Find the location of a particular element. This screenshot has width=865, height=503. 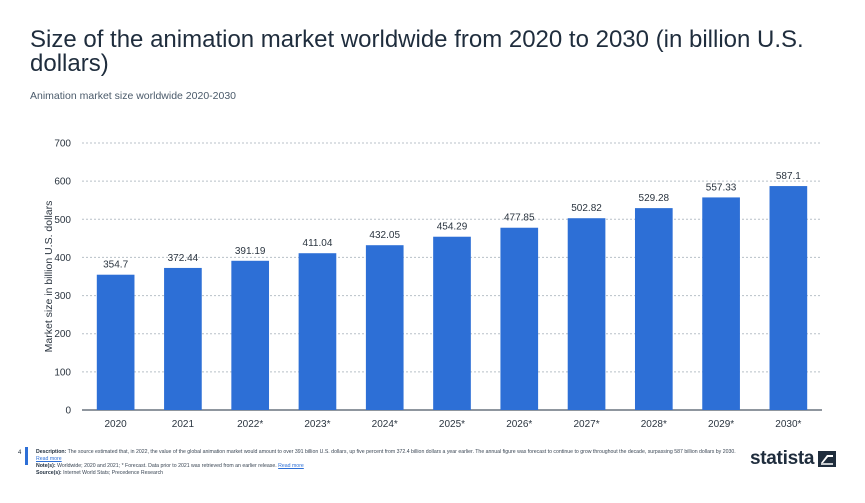

y-axis-label: Market size in billion U.S. dollars is located at coordinates (49, 277).